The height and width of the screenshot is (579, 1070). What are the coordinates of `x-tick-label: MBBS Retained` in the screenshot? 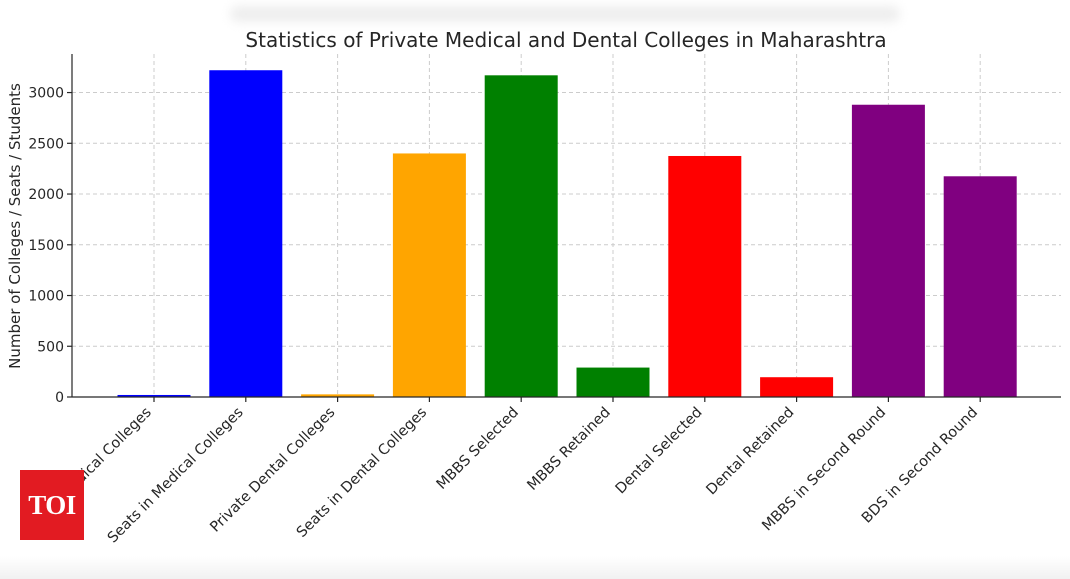 It's located at (569, 449).